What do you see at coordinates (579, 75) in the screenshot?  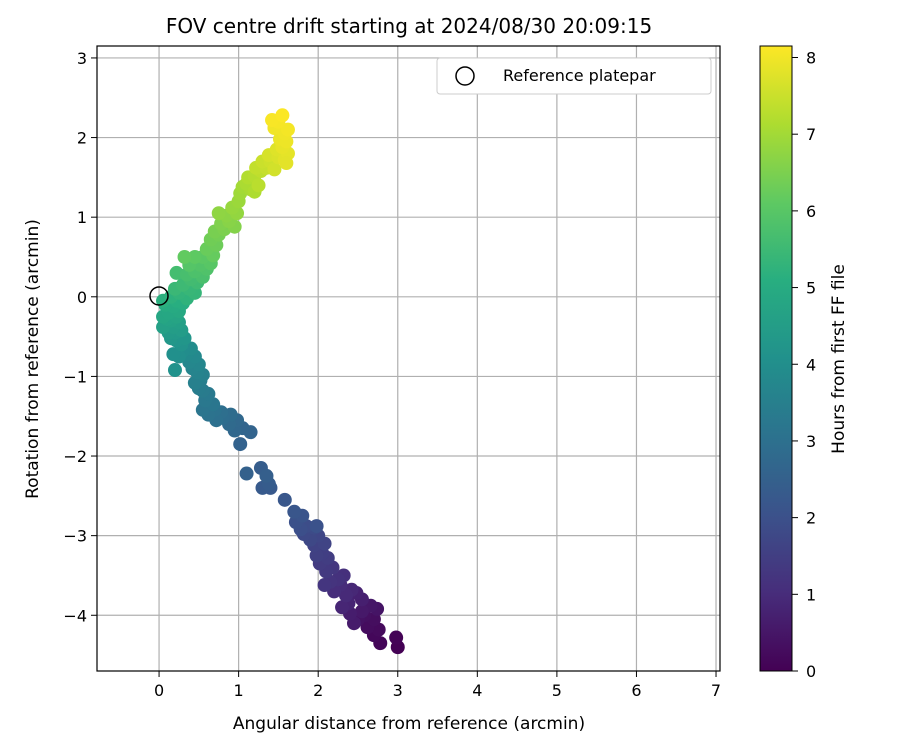 I see `legend-label: Reference platepar` at bounding box center [579, 75].